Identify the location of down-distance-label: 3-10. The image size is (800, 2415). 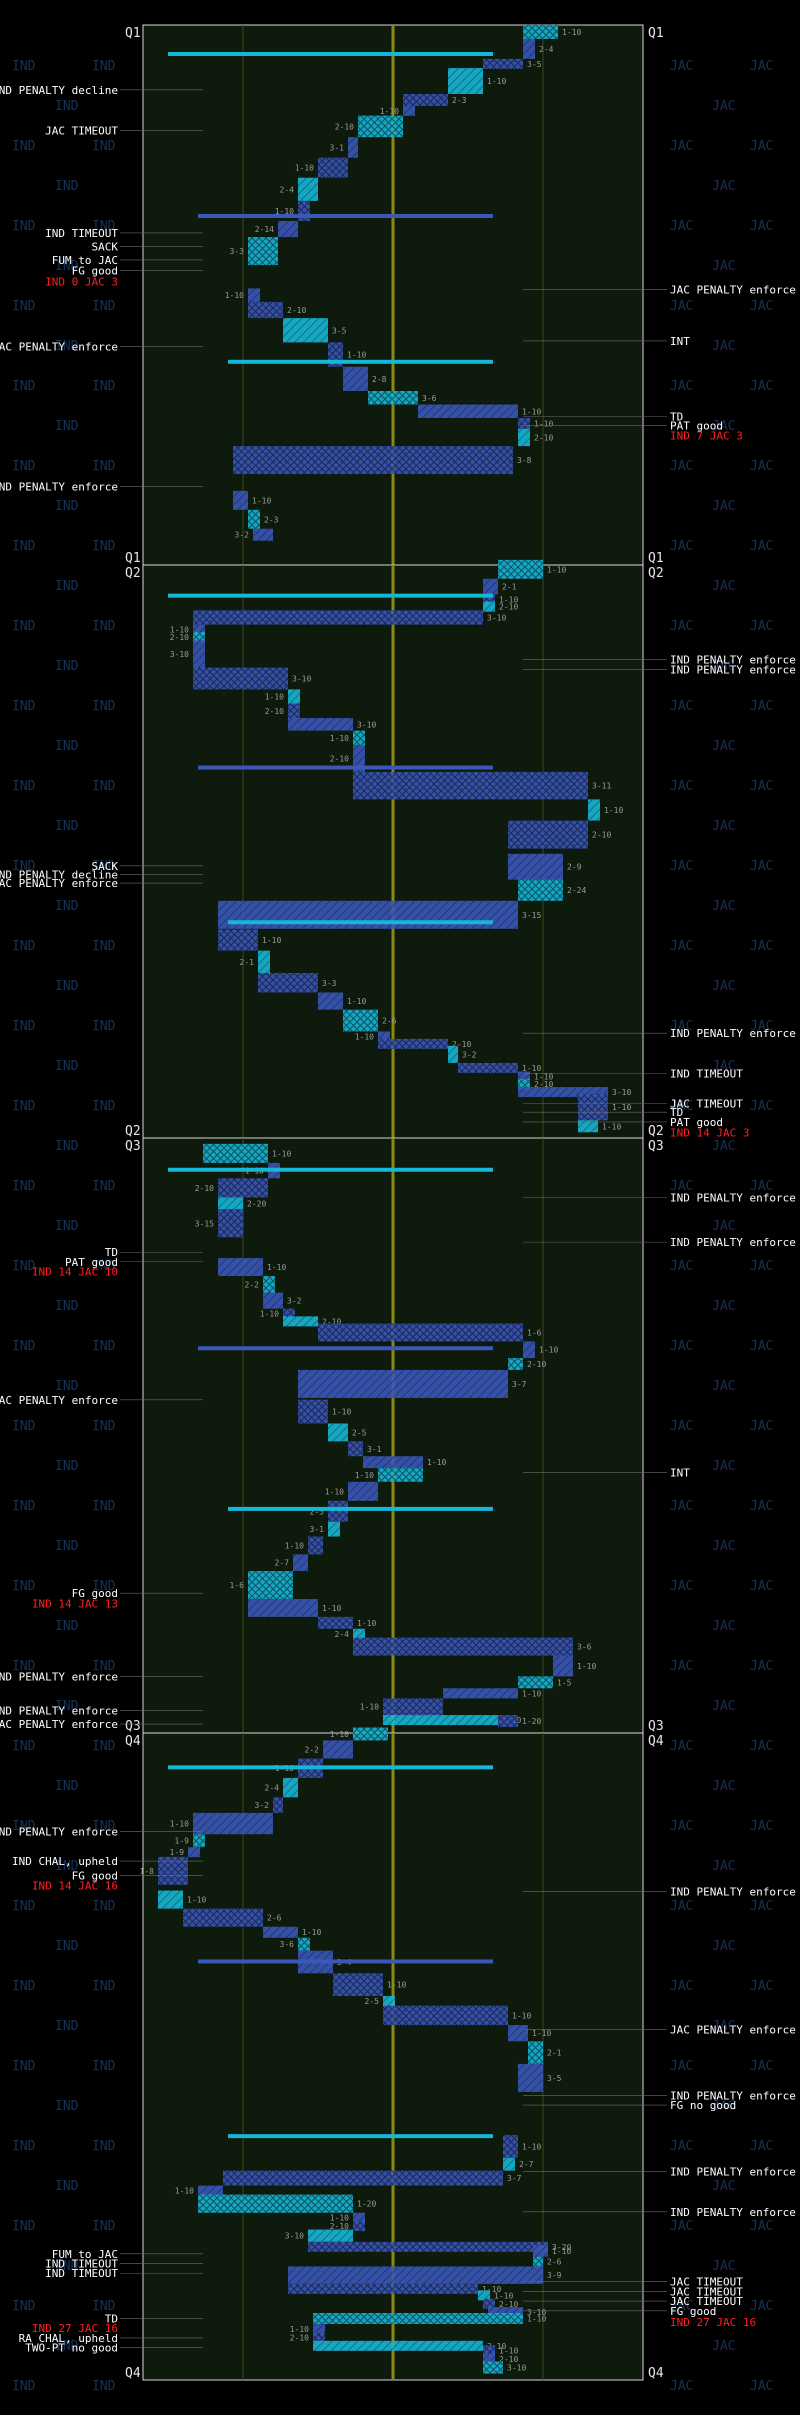
(496, 2346).